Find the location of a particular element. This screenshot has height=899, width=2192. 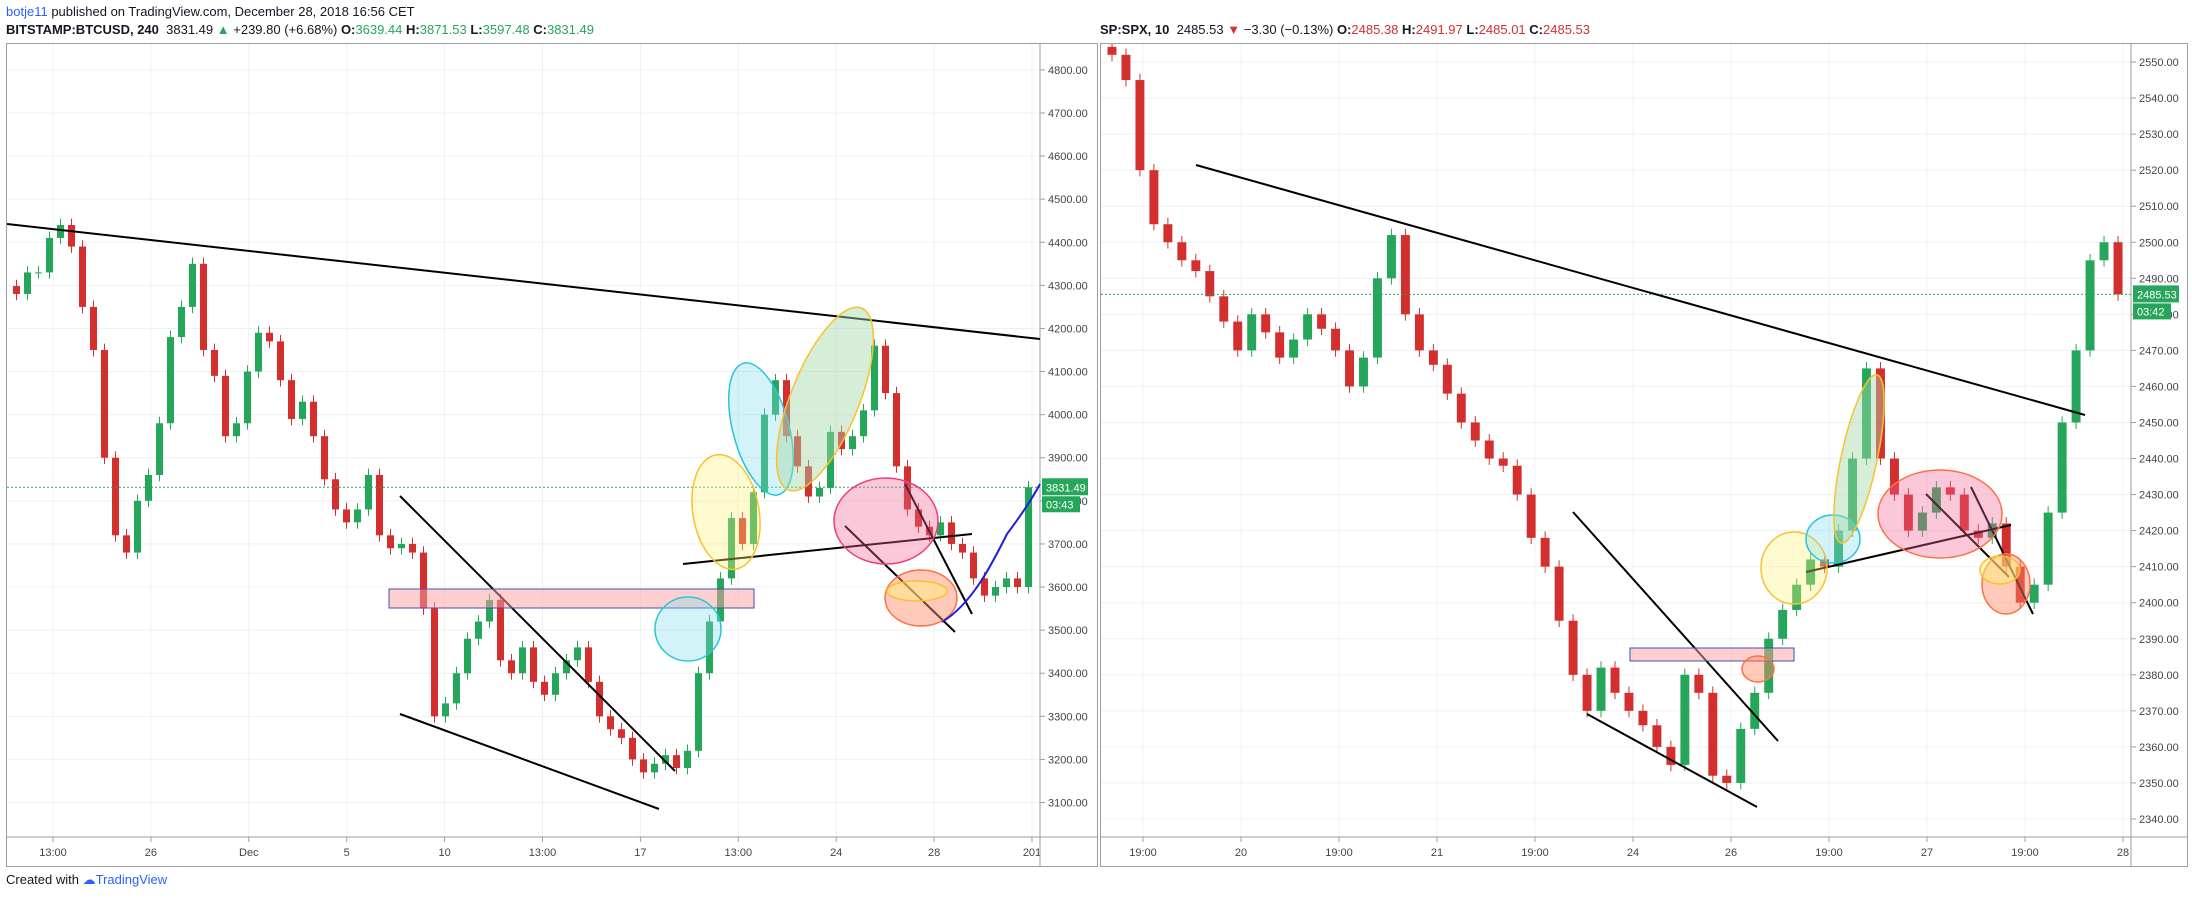

x-tick-label: 28 is located at coordinates (2123, 853).